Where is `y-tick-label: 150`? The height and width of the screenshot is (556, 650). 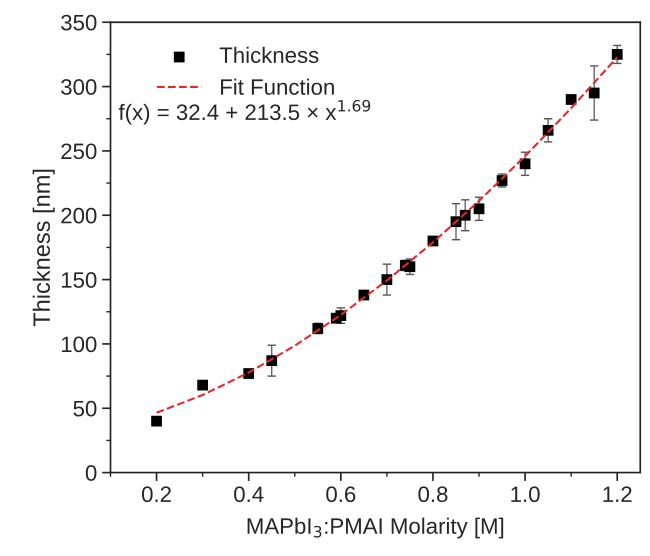 y-tick-label: 150 is located at coordinates (79, 280).